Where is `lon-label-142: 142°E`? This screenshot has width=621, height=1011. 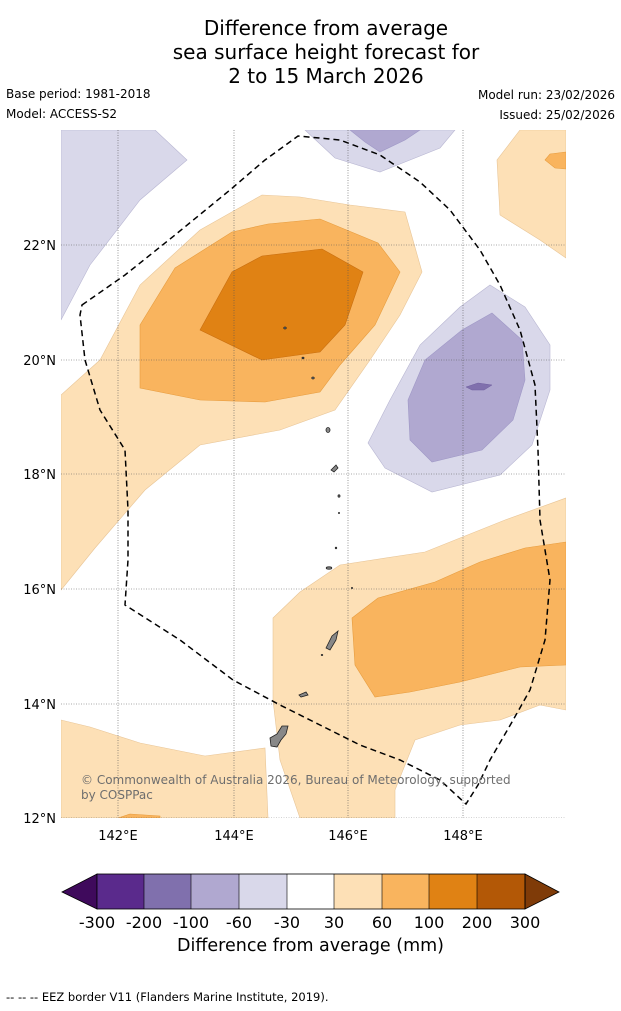 lon-label-142: 142°E is located at coordinates (118, 836).